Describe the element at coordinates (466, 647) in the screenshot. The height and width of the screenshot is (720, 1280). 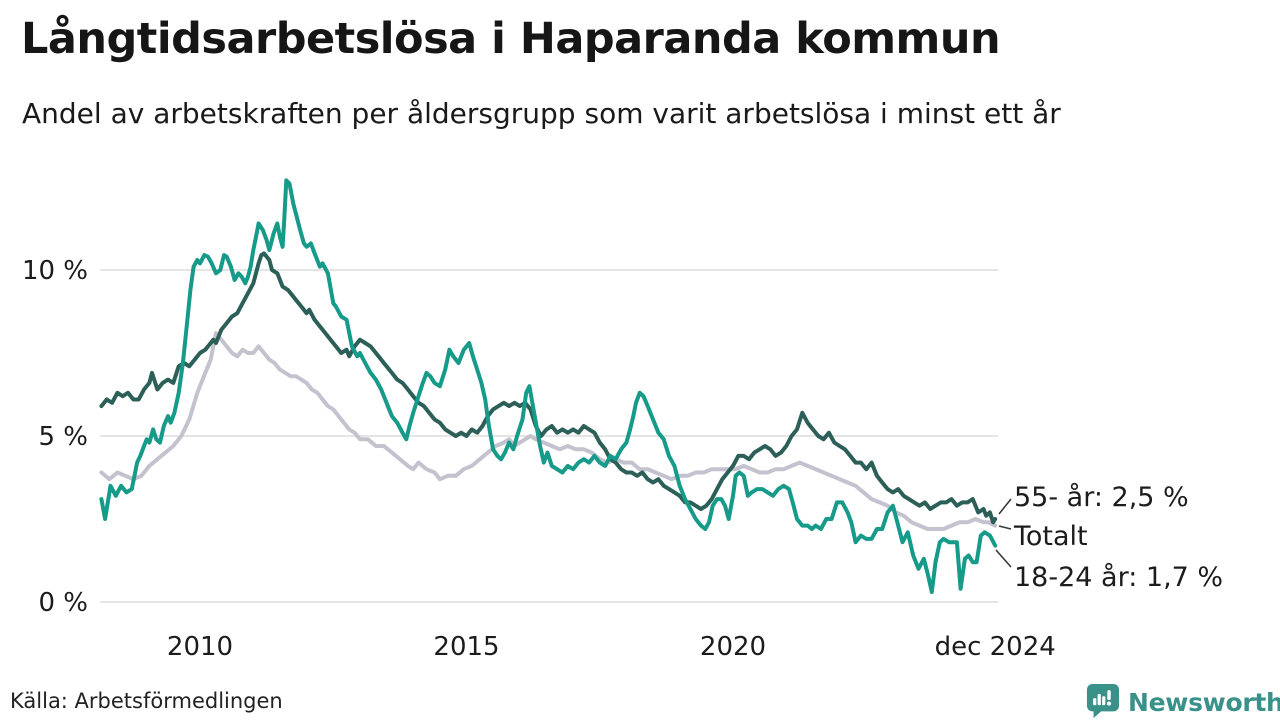
I see `x-tick-label: 2015` at that location.